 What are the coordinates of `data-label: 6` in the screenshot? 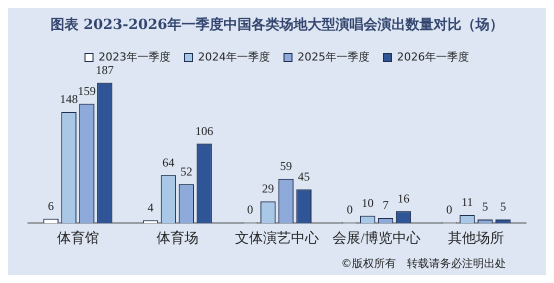 It's located at (51, 205).